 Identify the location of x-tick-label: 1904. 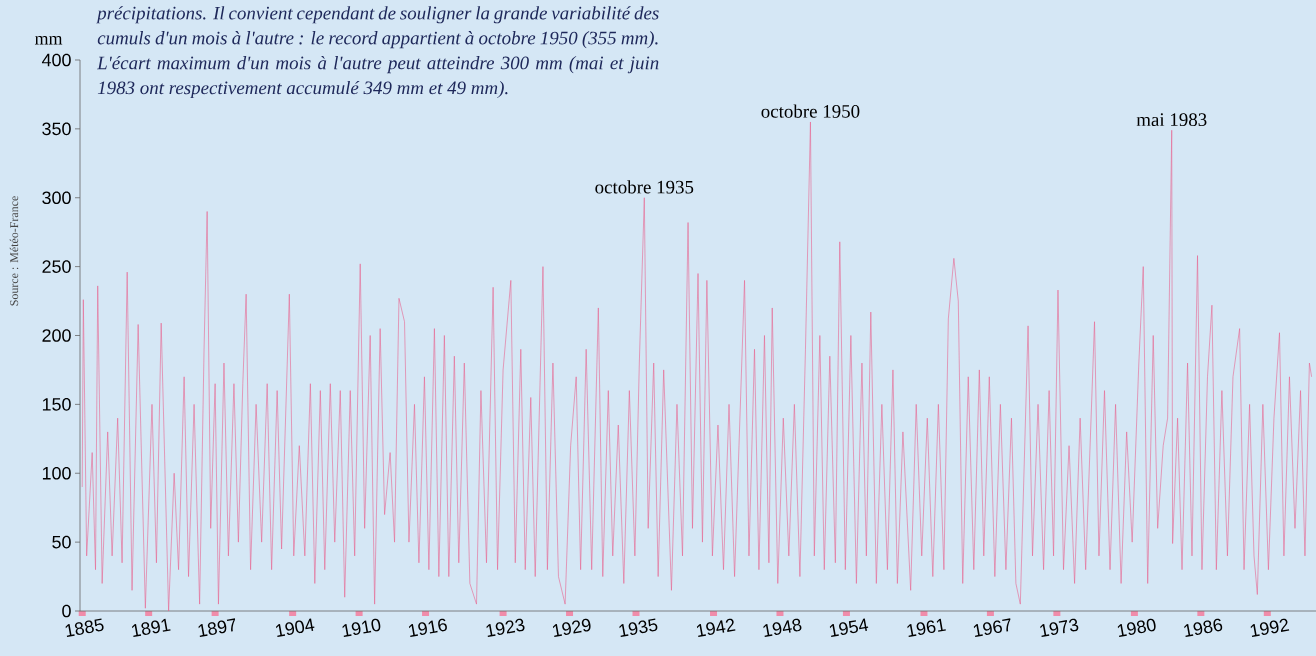
(295, 627).